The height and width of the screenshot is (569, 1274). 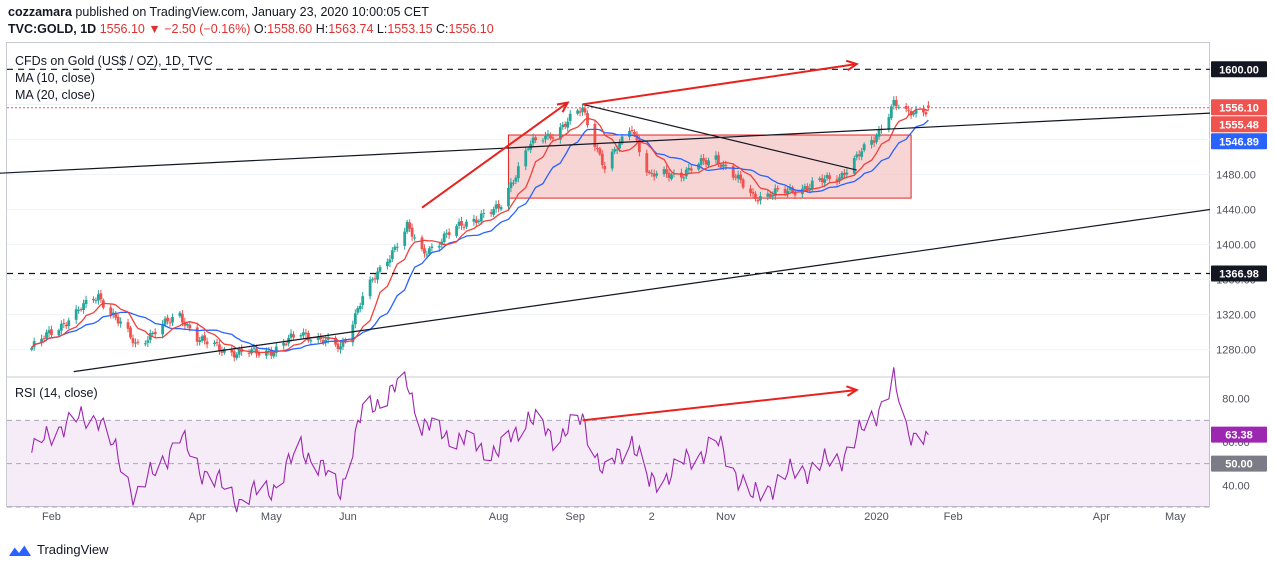 What do you see at coordinates (55, 95) in the screenshot?
I see `ma20-legend: MA (20, close)` at bounding box center [55, 95].